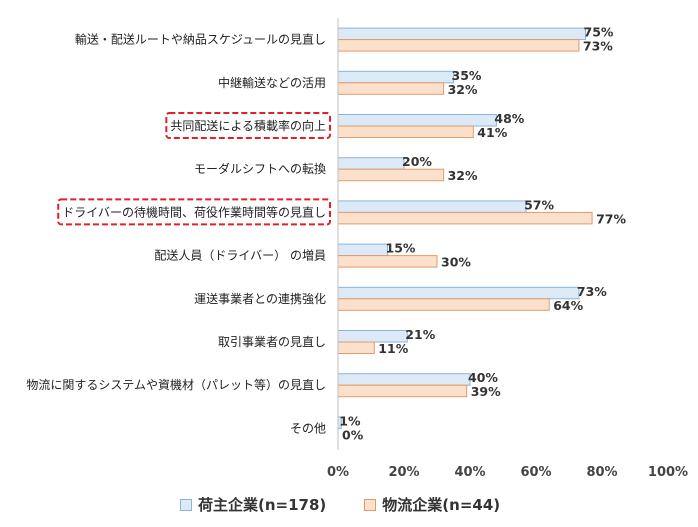 The width and height of the screenshot is (698, 527). Describe the element at coordinates (469, 472) in the screenshot. I see `tick-label: 40%` at that location.